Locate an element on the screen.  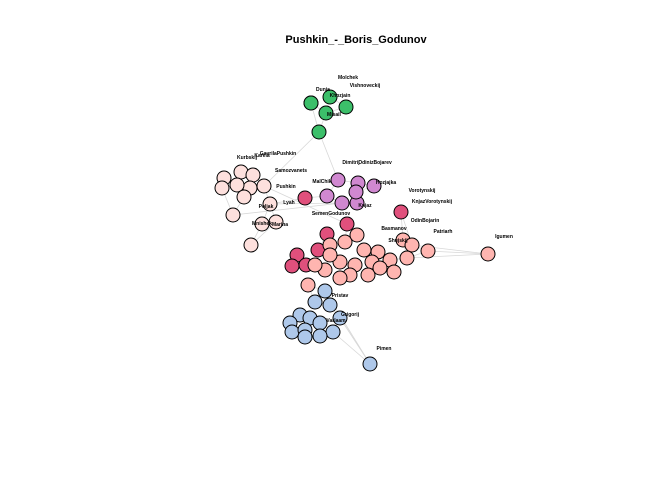
node-label: Shujskij is located at coordinates (398, 241).